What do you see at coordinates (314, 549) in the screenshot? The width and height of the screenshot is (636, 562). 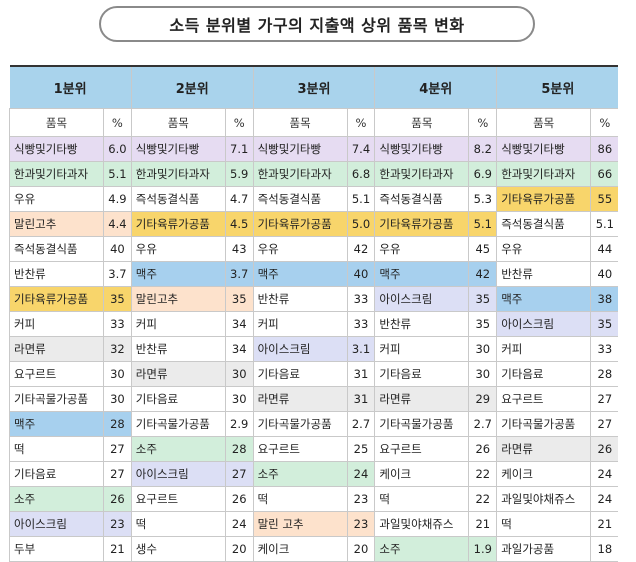 I see `table-row: 두부 21 생수 20 케이크 20 소주 1.9 과일가공품 18` at bounding box center [314, 549].